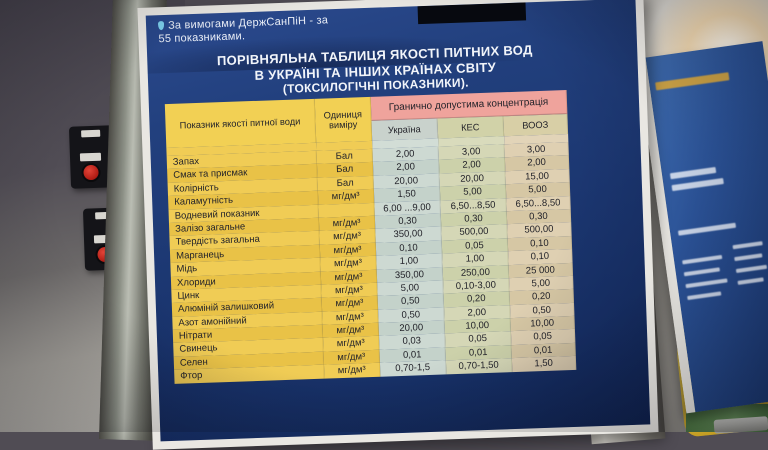  I want to click on header-indicator: Показник якості питної води, so click(240, 123).